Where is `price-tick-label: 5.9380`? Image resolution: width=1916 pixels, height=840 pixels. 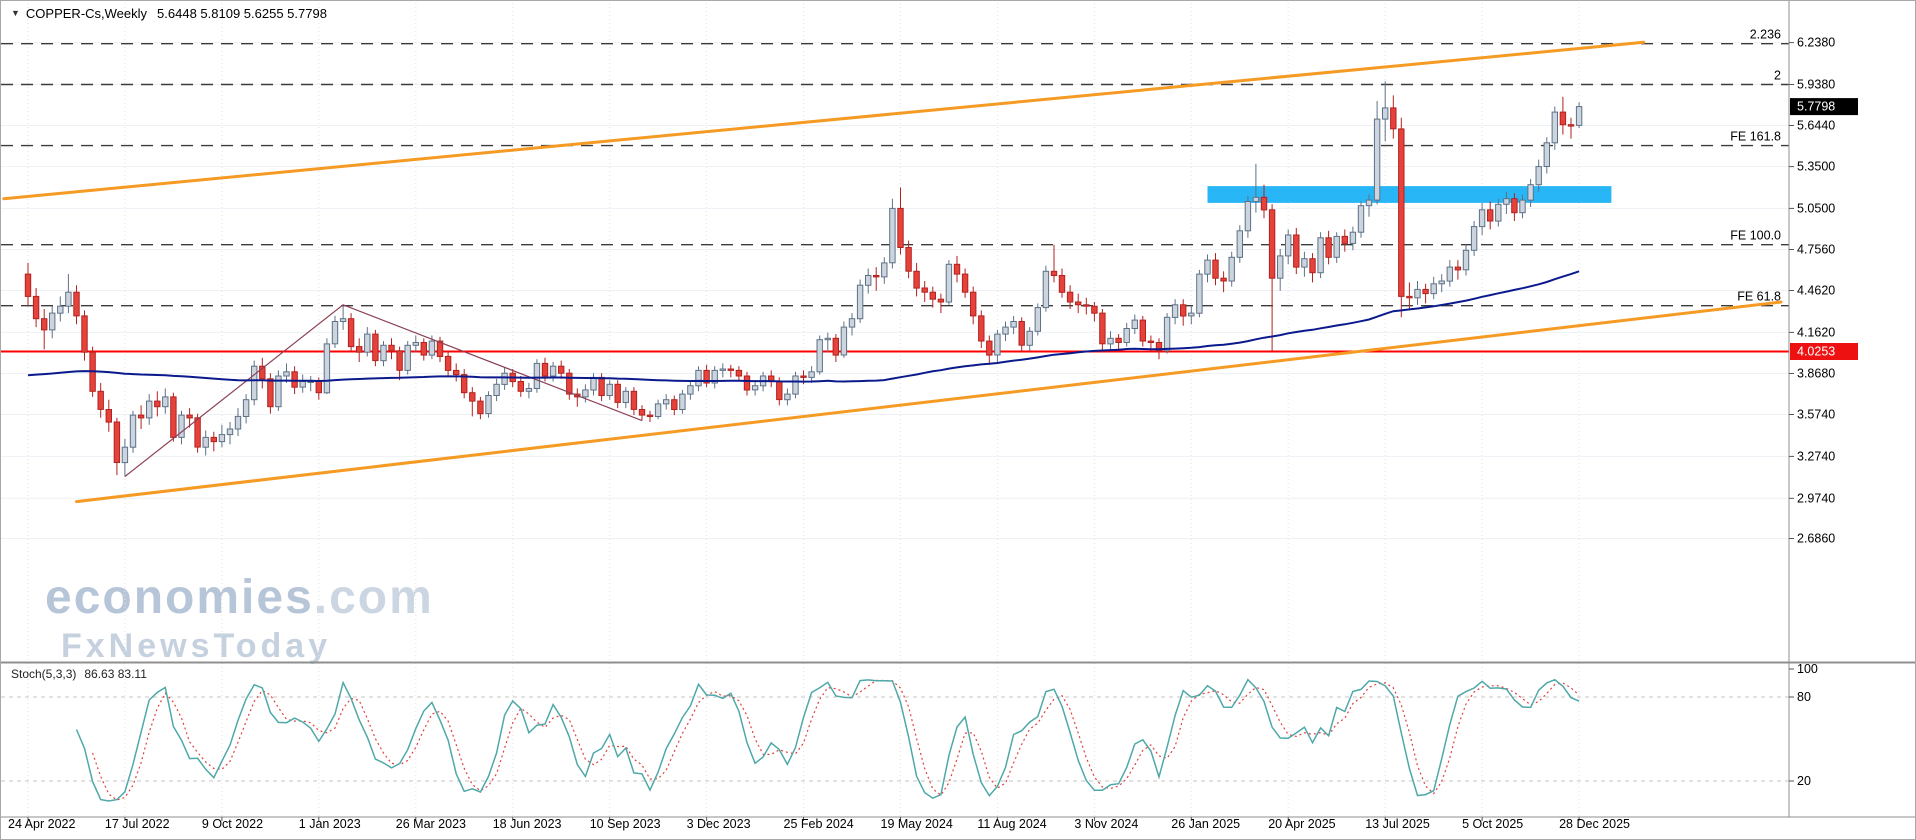
price-tick-label: 5.9380 is located at coordinates (1816, 85).